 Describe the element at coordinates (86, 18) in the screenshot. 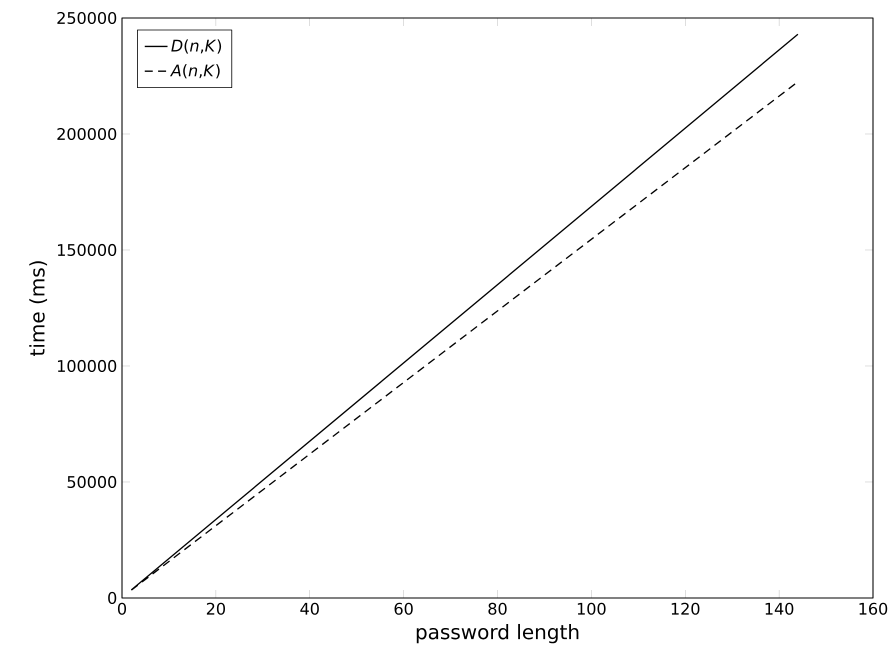

I see `y-tick-label: 250000` at that location.